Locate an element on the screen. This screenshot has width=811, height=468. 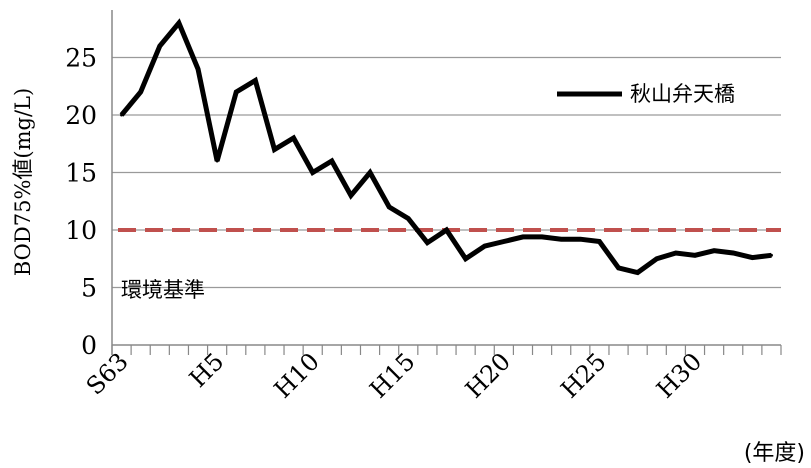
y-tick-label: 0 is located at coordinates (89, 345).